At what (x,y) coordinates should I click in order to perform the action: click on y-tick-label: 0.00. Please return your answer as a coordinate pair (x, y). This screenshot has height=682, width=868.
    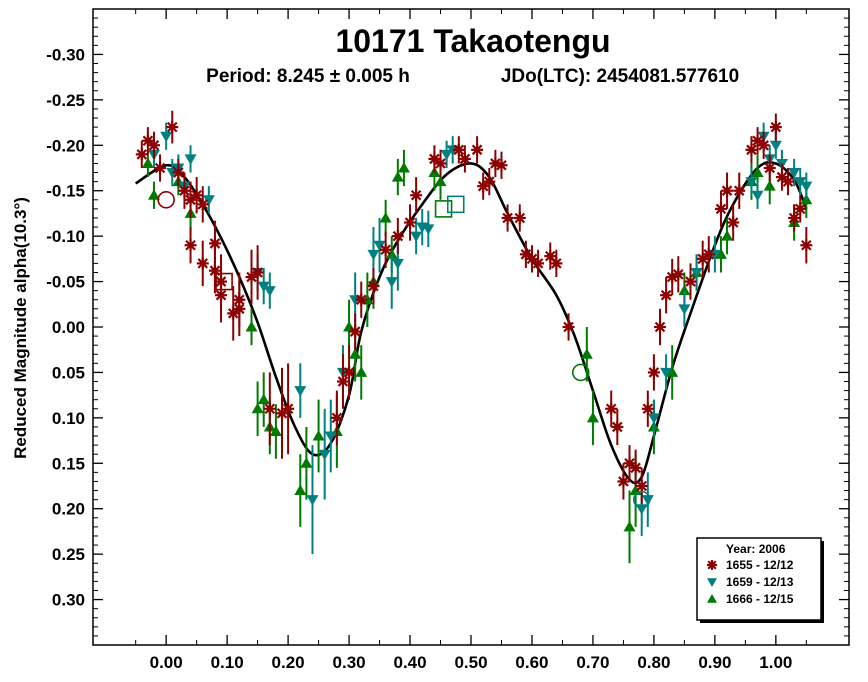
    Looking at the image, I should click on (68, 327).